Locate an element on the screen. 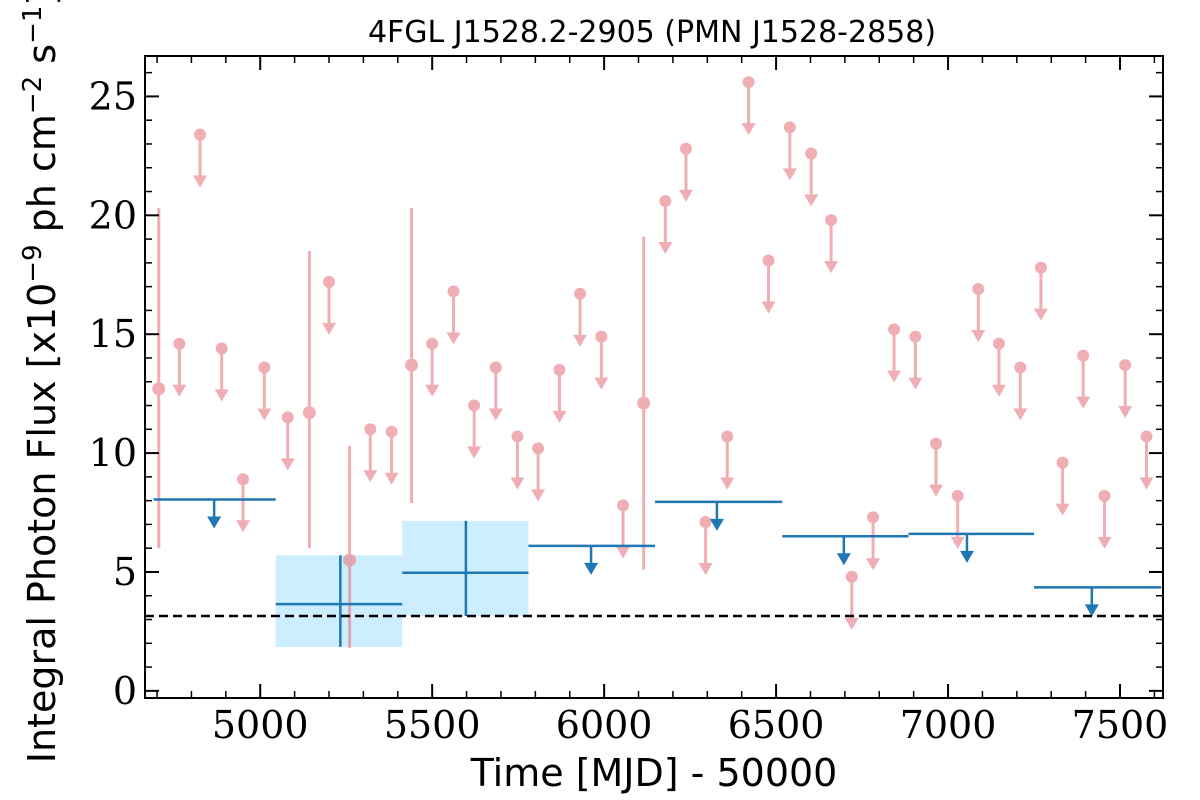  y-axis-label: Integral Photon Flux [x10−9 ph cm−2 s−1] is located at coordinates (41, 381).